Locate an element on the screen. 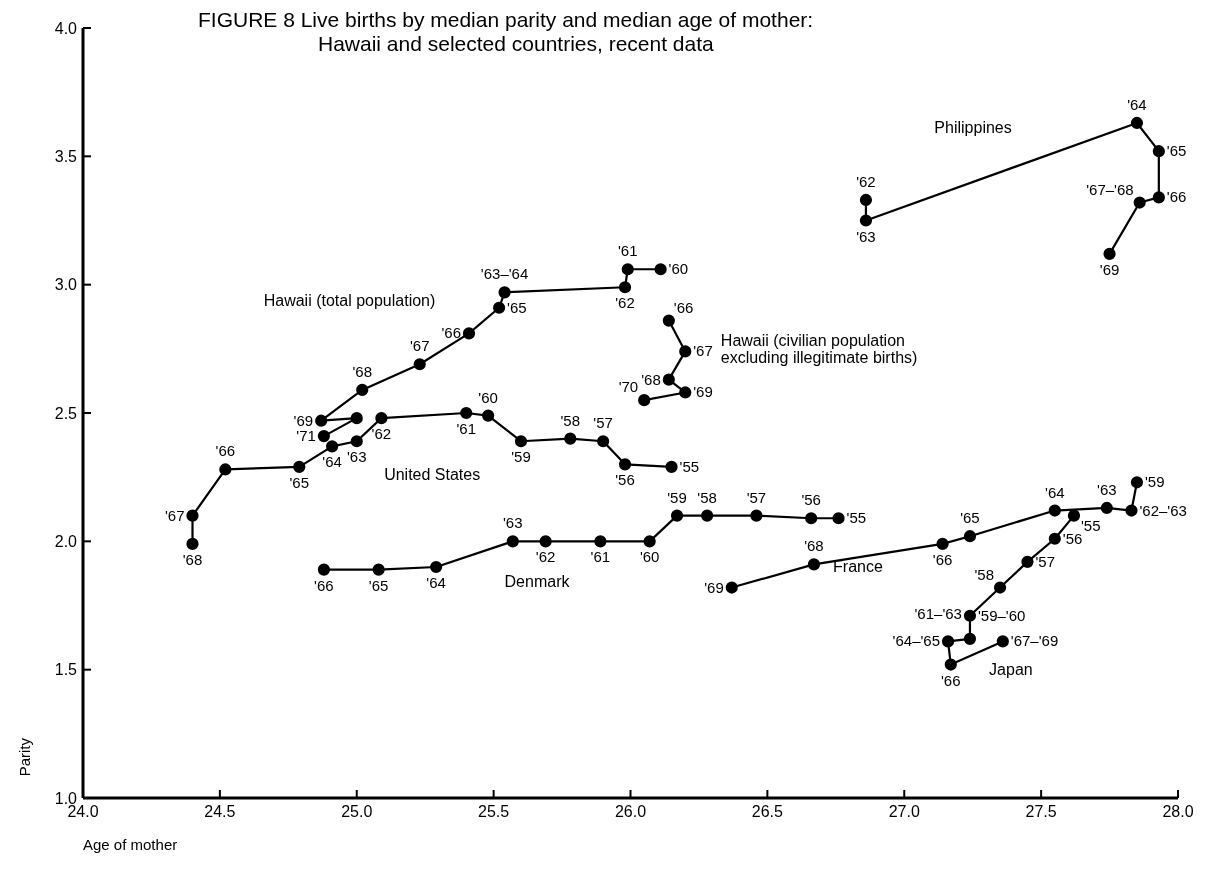 This screenshot has width=1219, height=877. annotation: '67–'69 is located at coordinates (1034, 641).